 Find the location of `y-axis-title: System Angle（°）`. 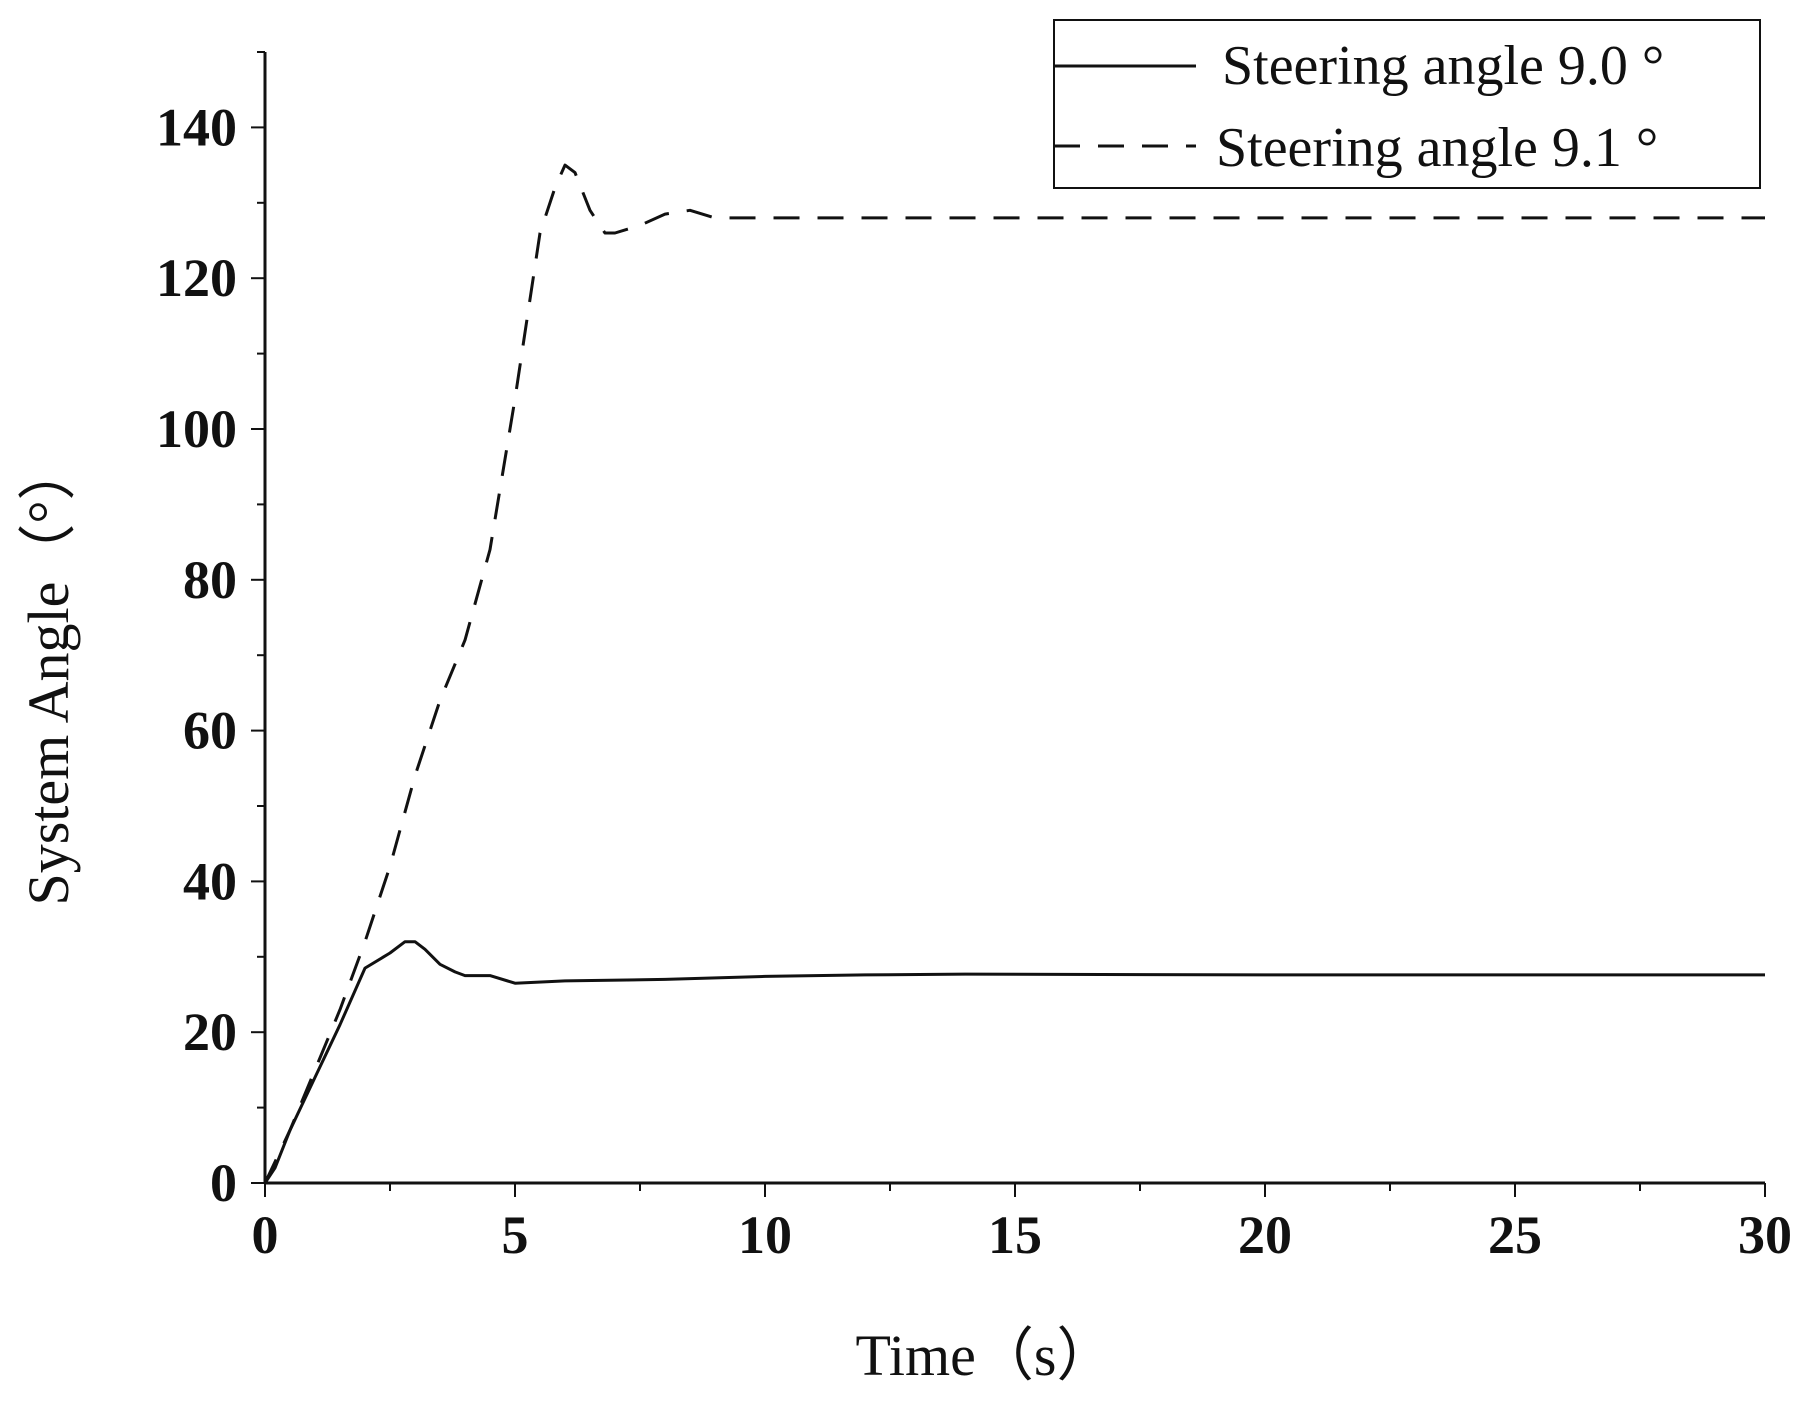

y-axis-title: System Angle（°） is located at coordinates (48, 673).